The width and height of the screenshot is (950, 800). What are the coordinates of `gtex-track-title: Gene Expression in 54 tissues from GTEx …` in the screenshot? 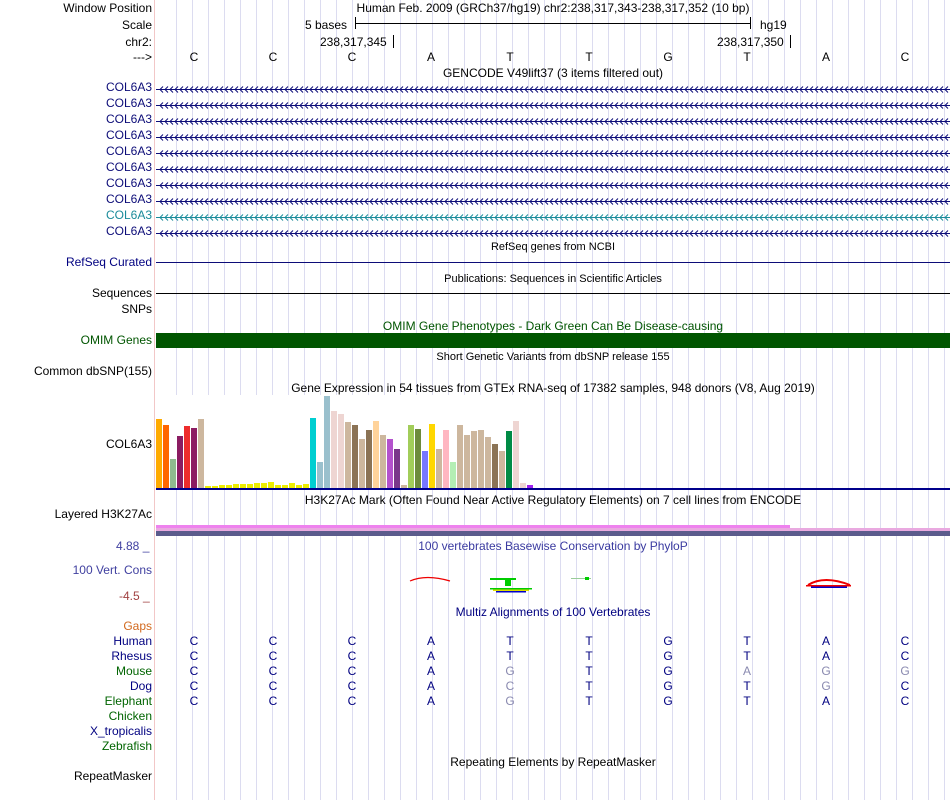 It's located at (553, 388).